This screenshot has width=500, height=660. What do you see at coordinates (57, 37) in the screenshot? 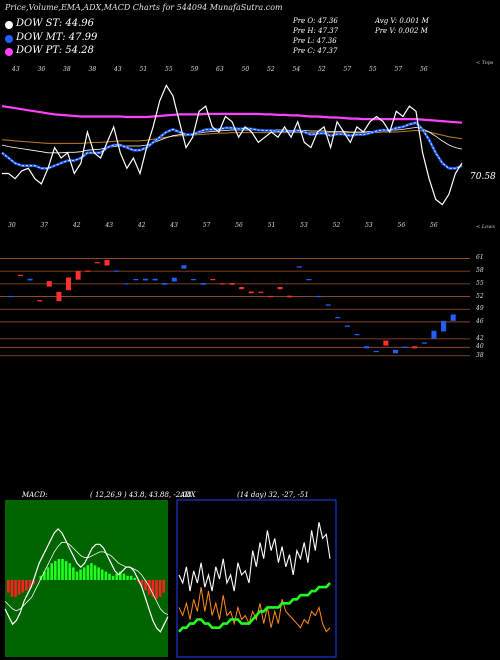
I see `legend-mt: DOW MT: 47.99` at bounding box center [57, 37].